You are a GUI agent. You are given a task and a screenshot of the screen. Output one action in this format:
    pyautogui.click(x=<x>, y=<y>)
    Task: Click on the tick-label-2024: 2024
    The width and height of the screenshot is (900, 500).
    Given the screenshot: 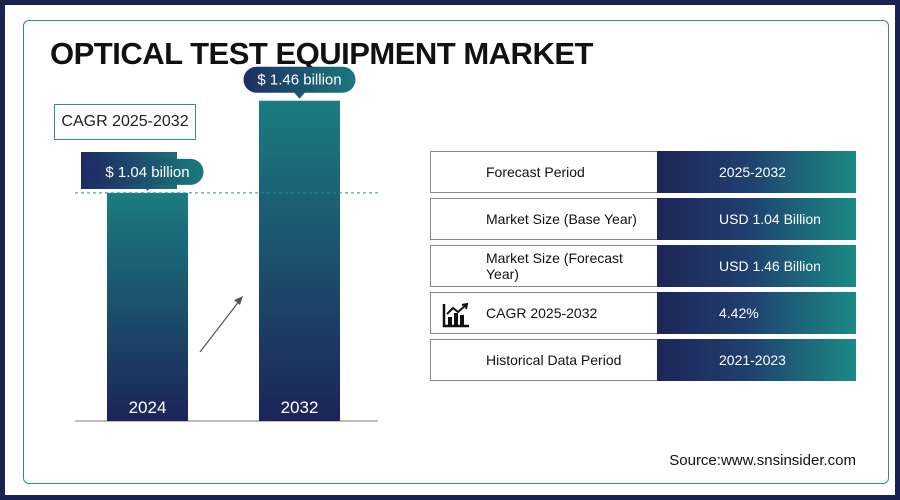 What is the action you would take?
    pyautogui.click(x=148, y=407)
    